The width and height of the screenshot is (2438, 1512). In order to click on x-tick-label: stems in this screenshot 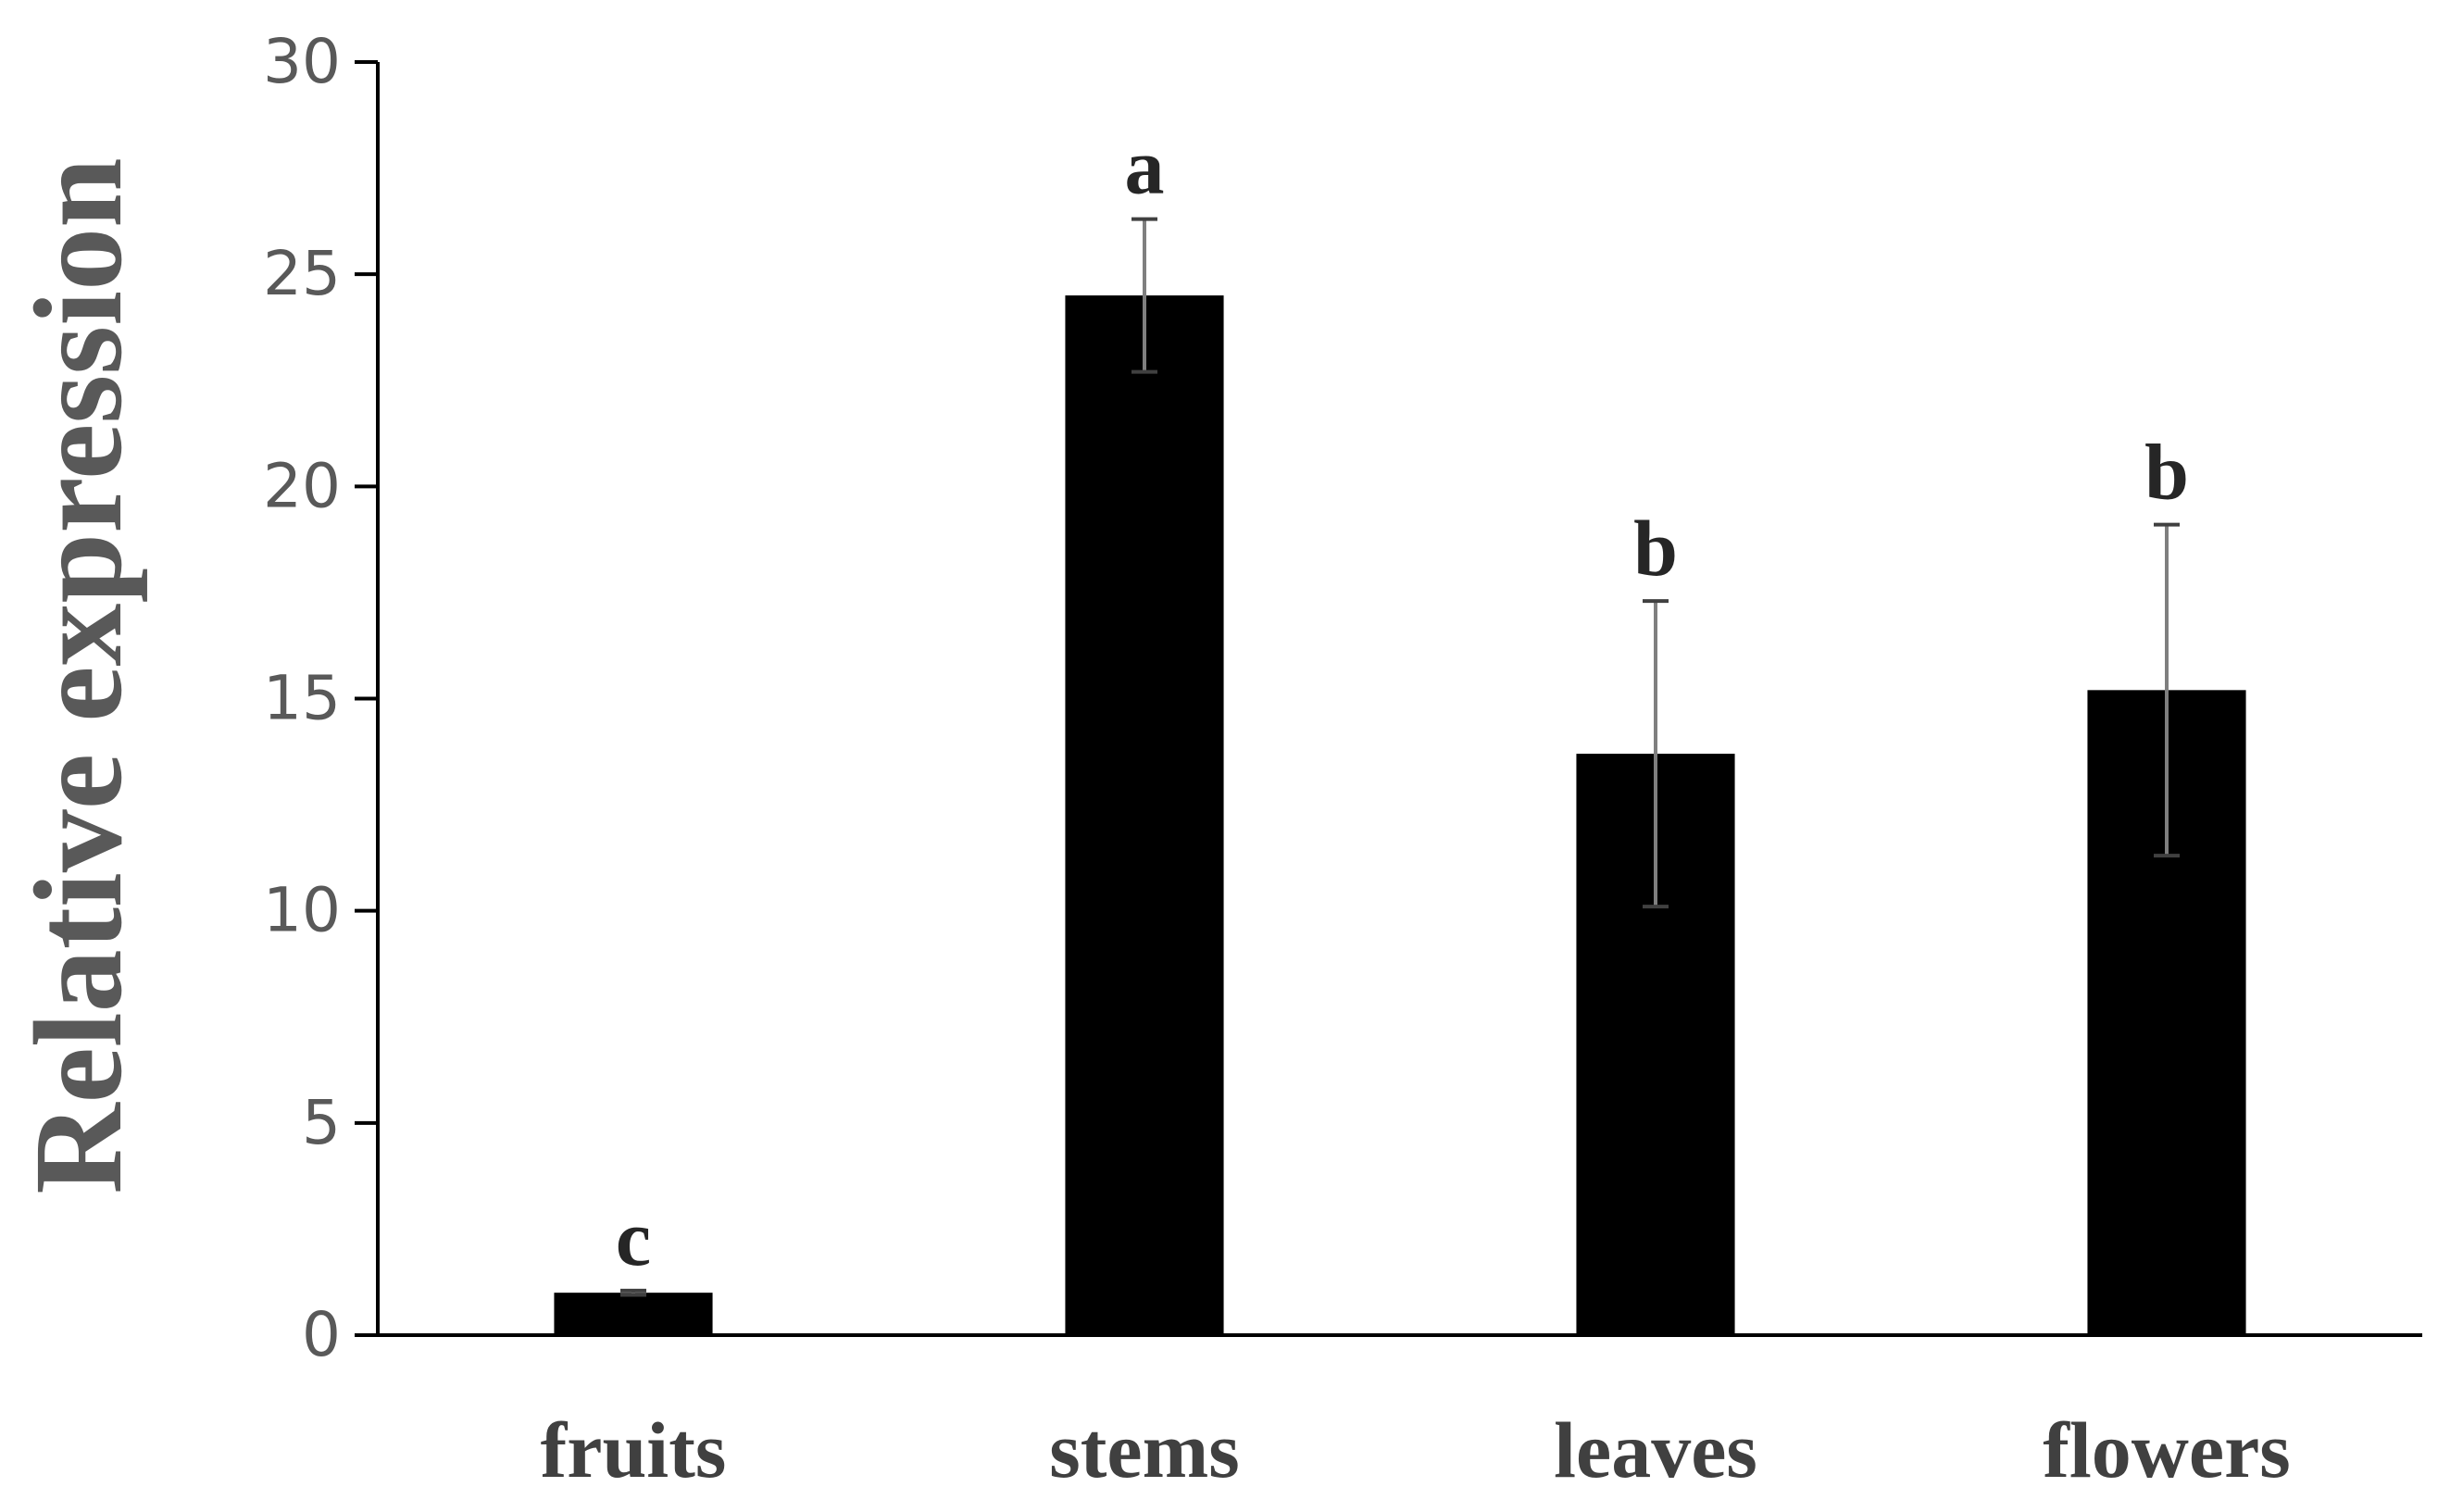, I will do `click(1144, 1450)`.